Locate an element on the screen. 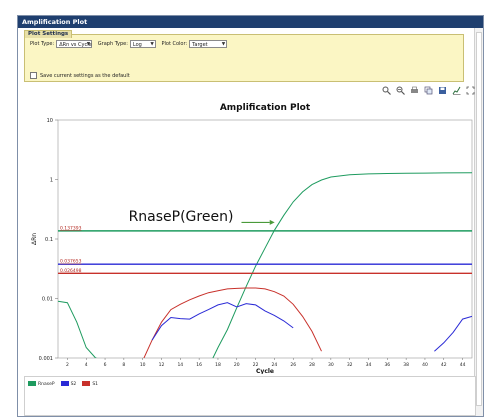 Image resolution: width=500 pixels, height=417 pixels. x-tick-label: 38 is located at coordinates (406, 365).